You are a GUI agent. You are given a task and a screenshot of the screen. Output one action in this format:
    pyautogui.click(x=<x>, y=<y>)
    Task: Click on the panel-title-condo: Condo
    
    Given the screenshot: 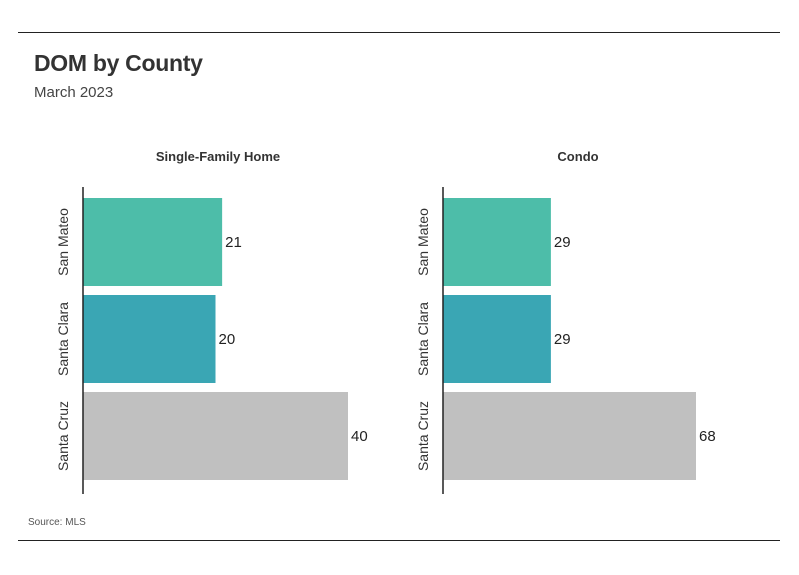 What is the action you would take?
    pyautogui.click(x=578, y=156)
    